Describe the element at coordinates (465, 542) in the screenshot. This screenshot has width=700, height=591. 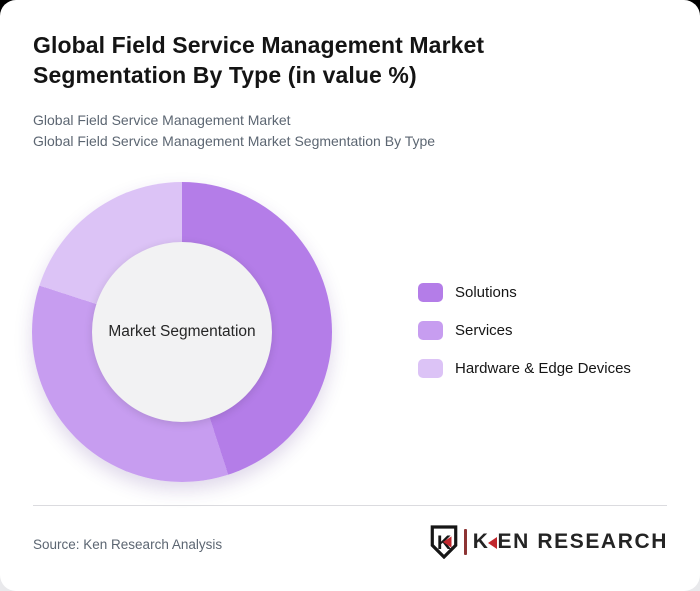
I see `logo-separator` at that location.